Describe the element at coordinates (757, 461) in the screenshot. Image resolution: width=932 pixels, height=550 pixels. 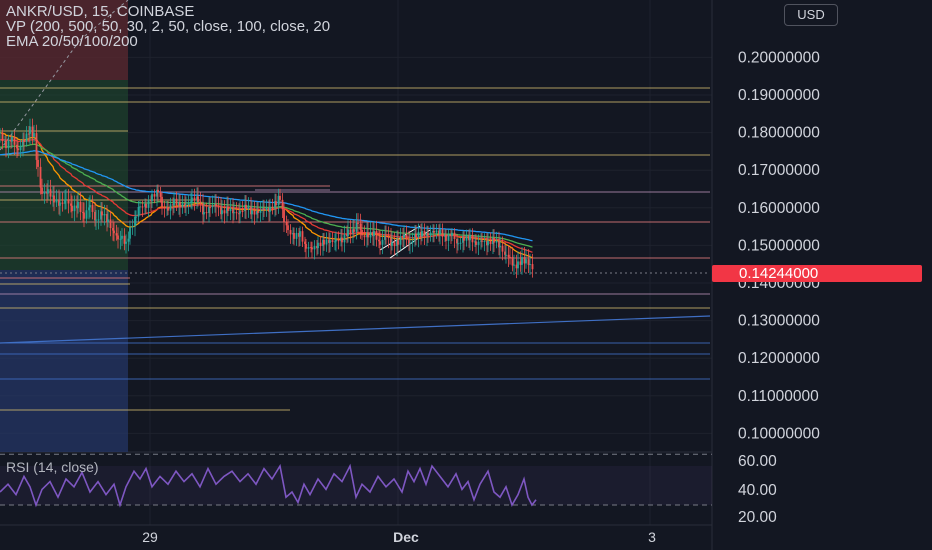
I see `rsi-axis-tick: 60.00` at that location.